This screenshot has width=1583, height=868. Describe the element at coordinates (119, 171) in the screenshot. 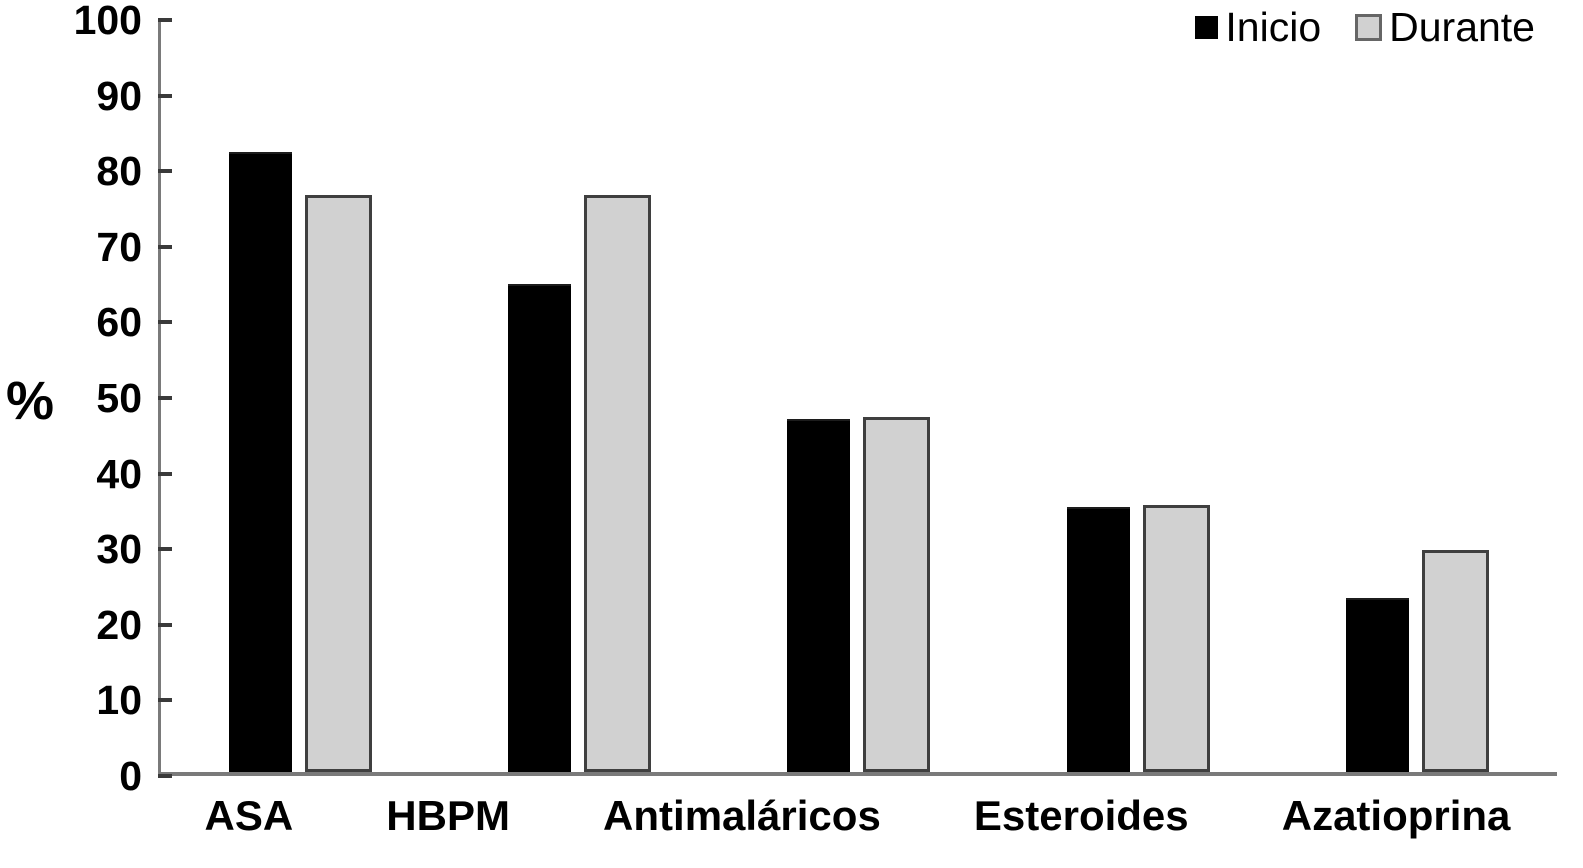

I see `y-tick-label: 80` at that location.